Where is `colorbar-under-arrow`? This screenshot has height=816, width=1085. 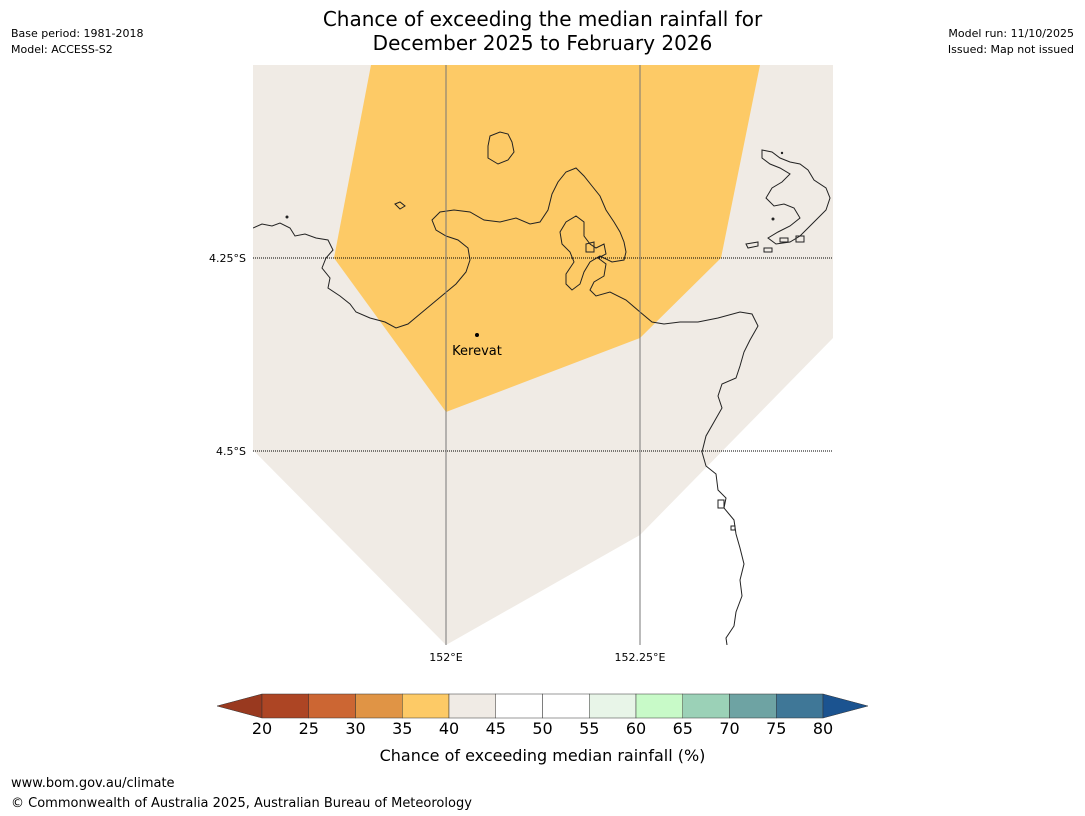
colorbar-under-arrow is located at coordinates (239, 706).